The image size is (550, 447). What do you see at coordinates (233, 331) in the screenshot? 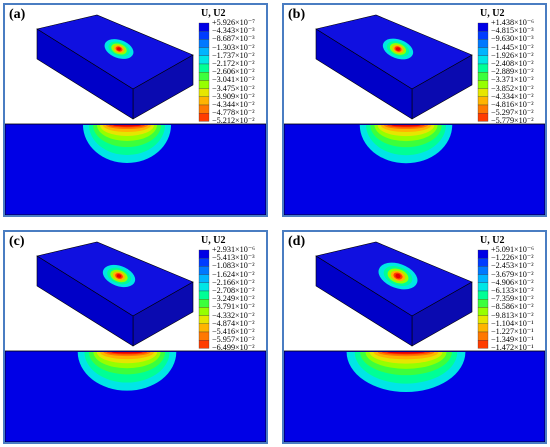
I see `legend-value: −5.416×10⁻²` at bounding box center [233, 331].